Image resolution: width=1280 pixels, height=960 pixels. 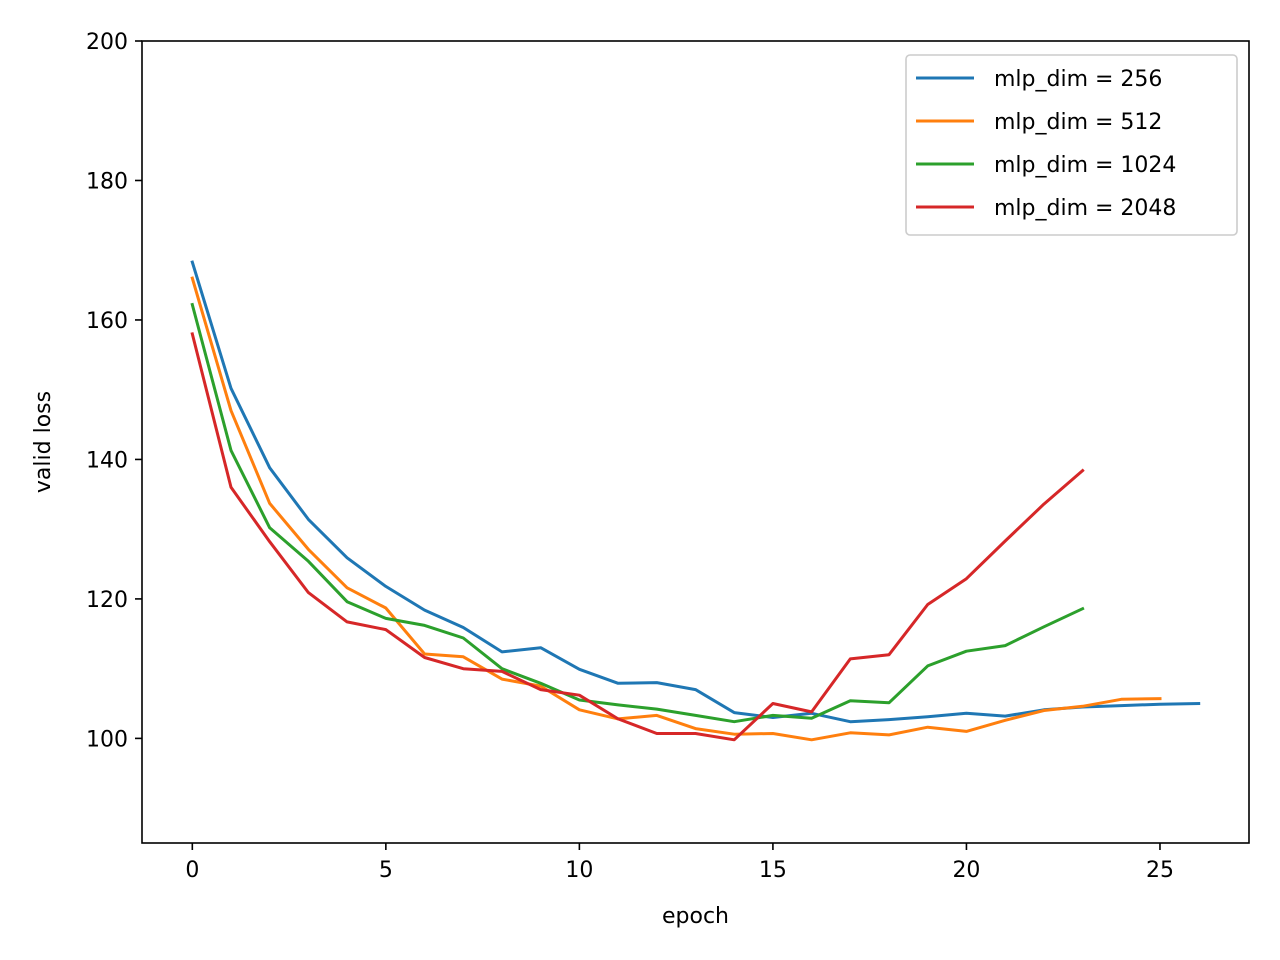 What do you see at coordinates (695, 916) in the screenshot?
I see `x-axis-label: epoch` at bounding box center [695, 916].